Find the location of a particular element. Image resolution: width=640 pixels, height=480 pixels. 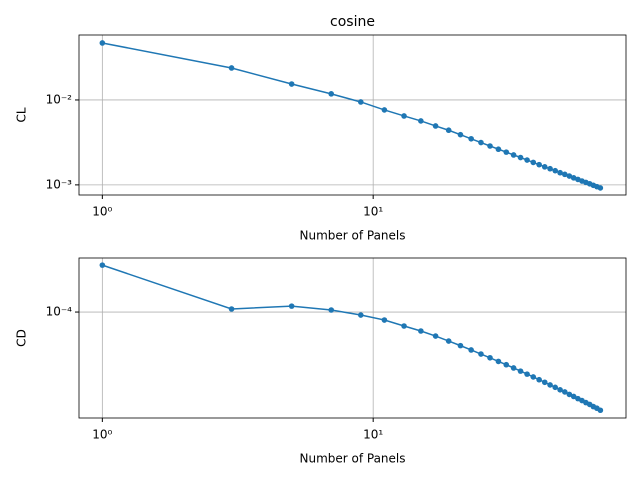

y-tick-label: 10⁻³ is located at coordinates (59, 184).